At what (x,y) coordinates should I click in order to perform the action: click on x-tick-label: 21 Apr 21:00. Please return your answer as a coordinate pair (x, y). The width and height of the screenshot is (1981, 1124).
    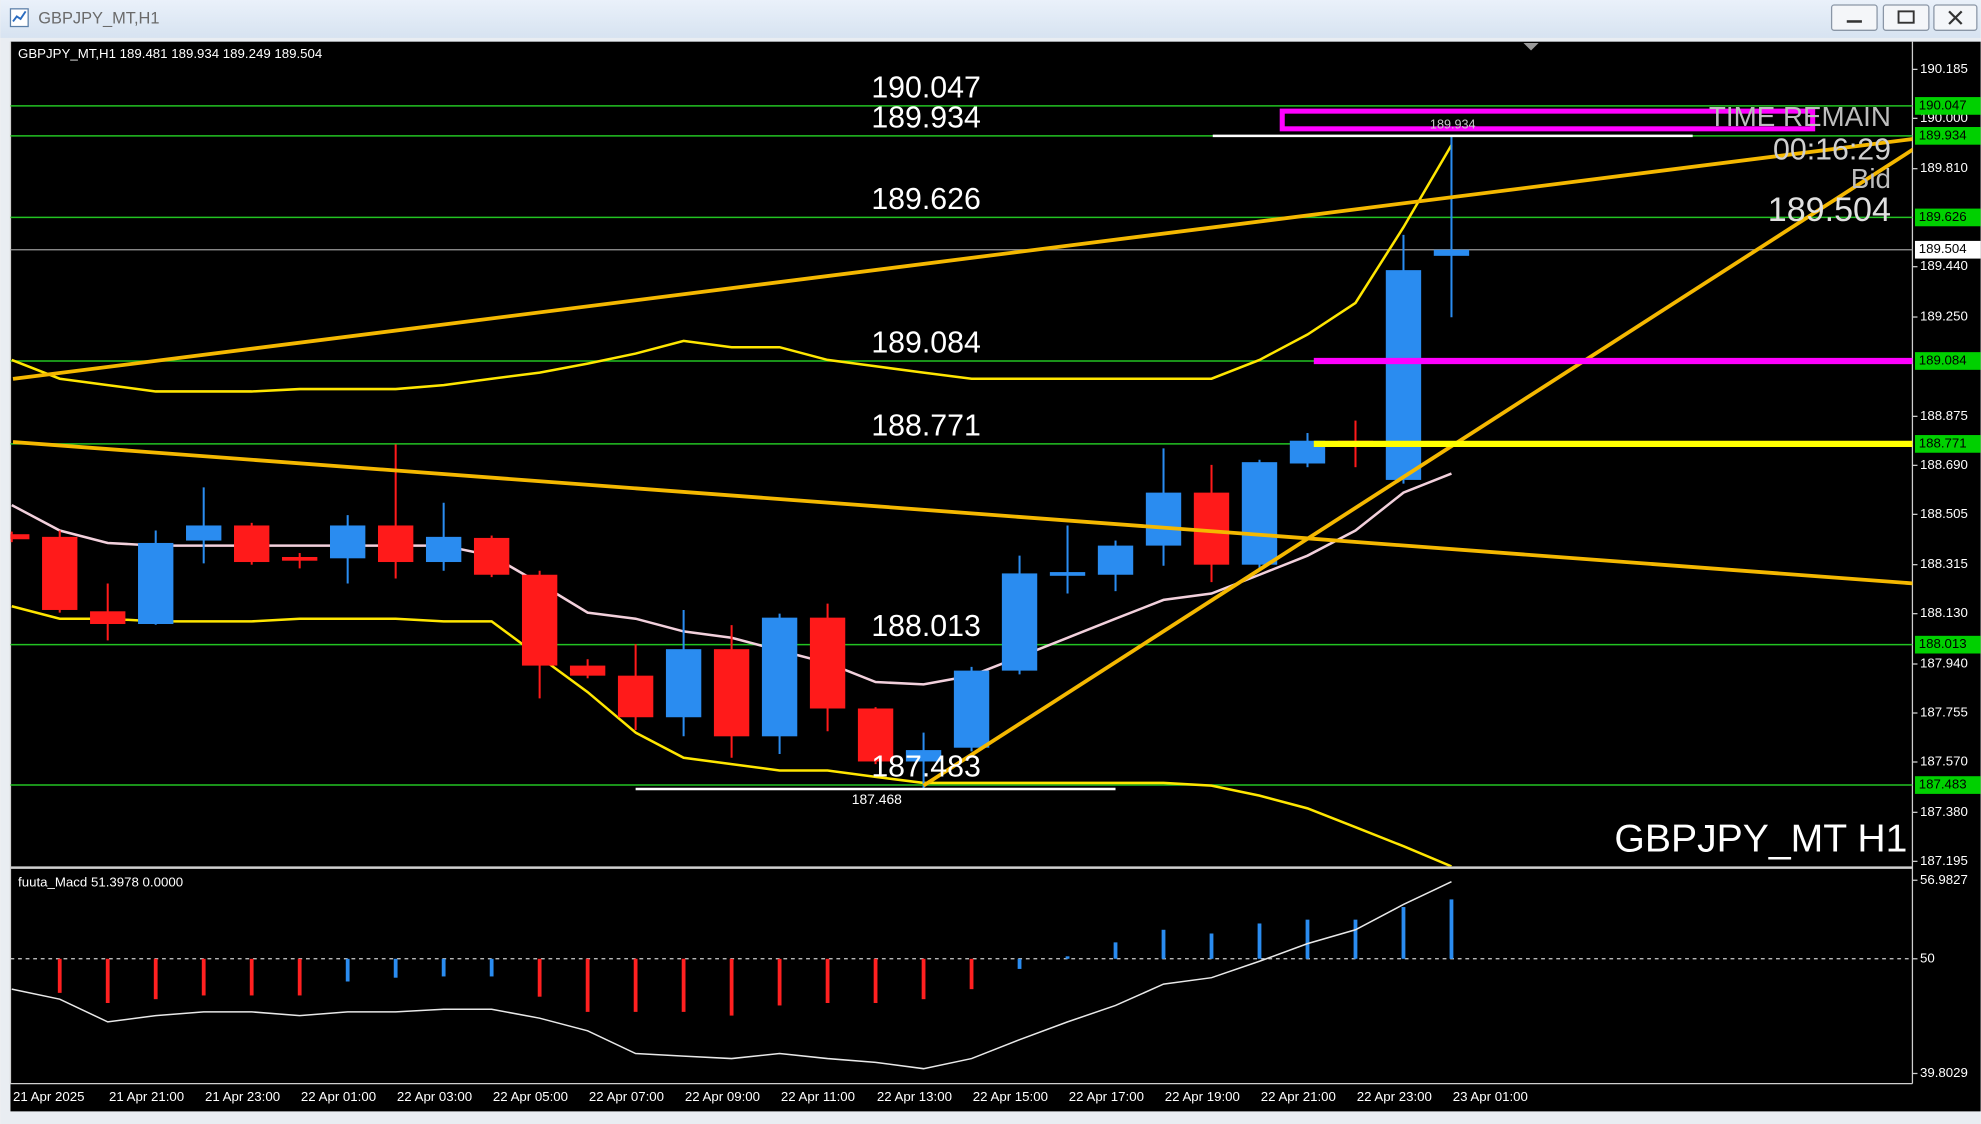
    Looking at the image, I should click on (146, 1096).